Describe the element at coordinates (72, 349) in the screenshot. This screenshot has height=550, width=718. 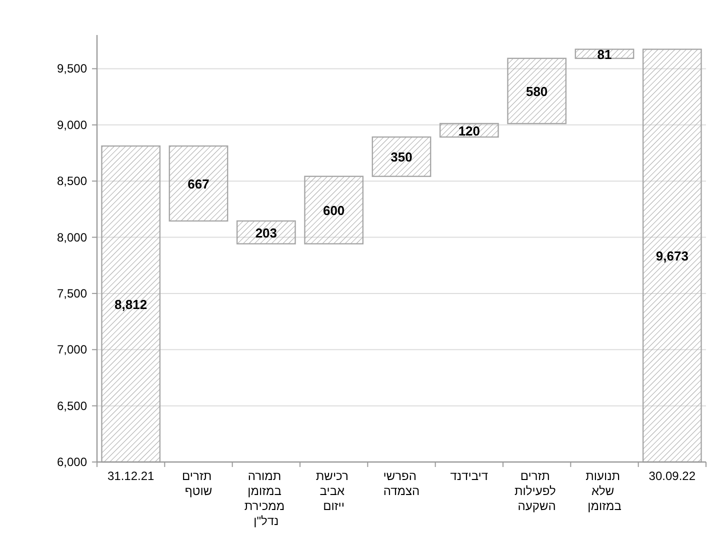
I see `y-tick-label: 7,000` at that location.